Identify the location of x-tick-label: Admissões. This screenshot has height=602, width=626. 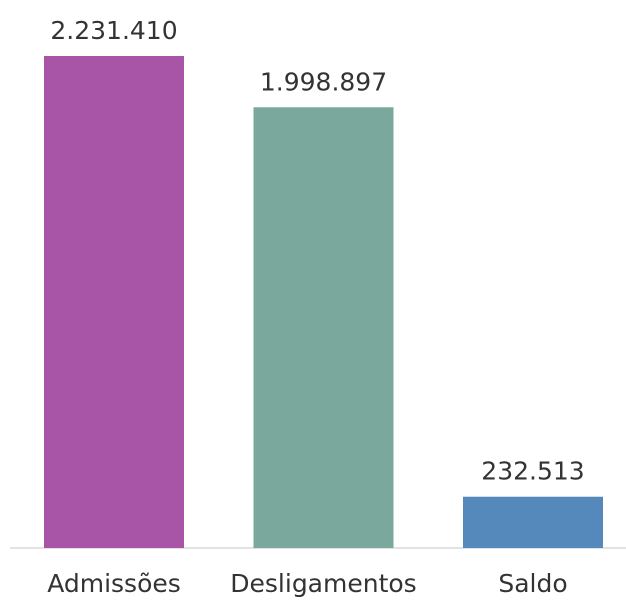
(114, 583).